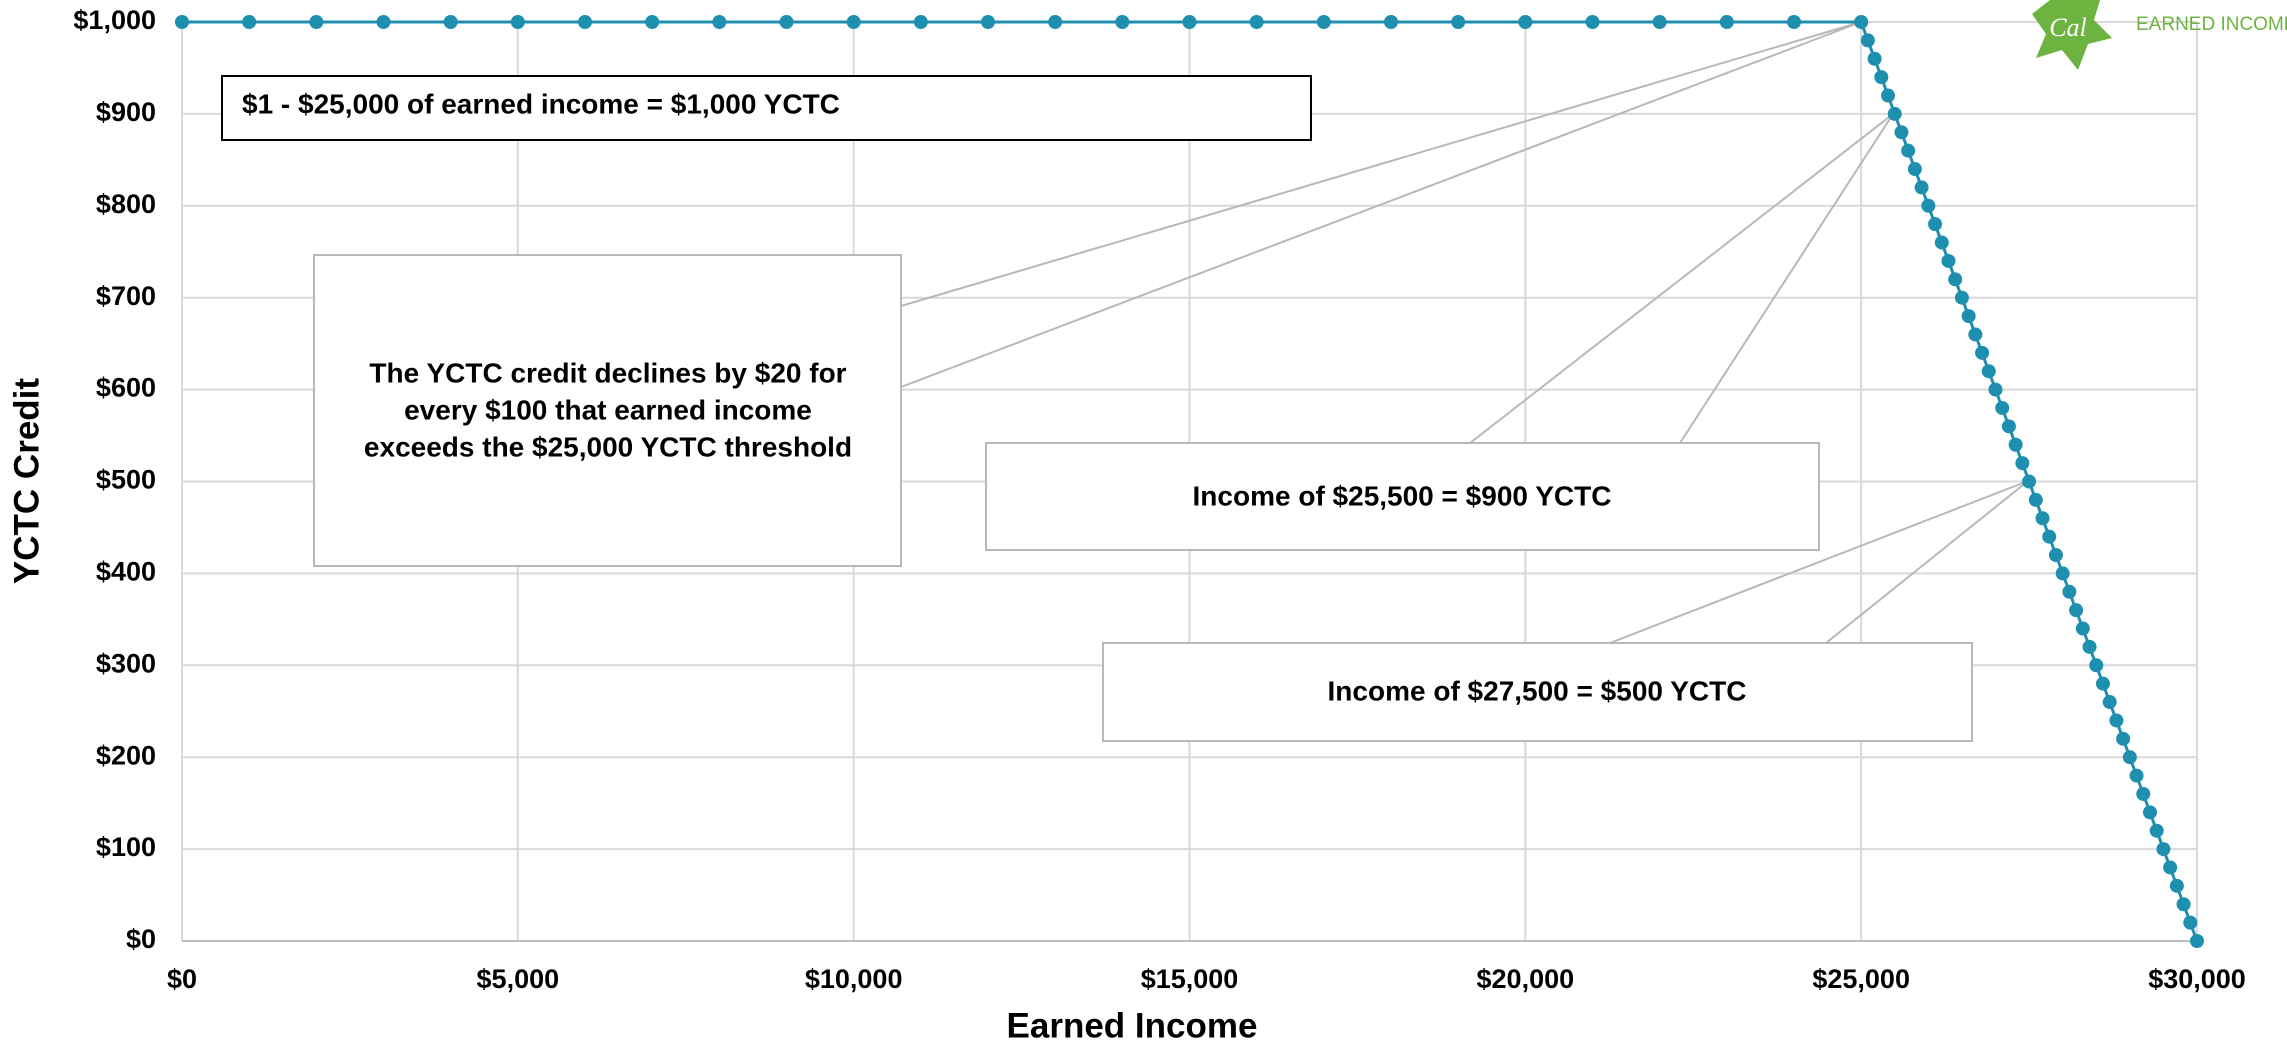 This screenshot has width=2287, height=1044. I want to click on annotation: every $100 that earned income, so click(608, 409).